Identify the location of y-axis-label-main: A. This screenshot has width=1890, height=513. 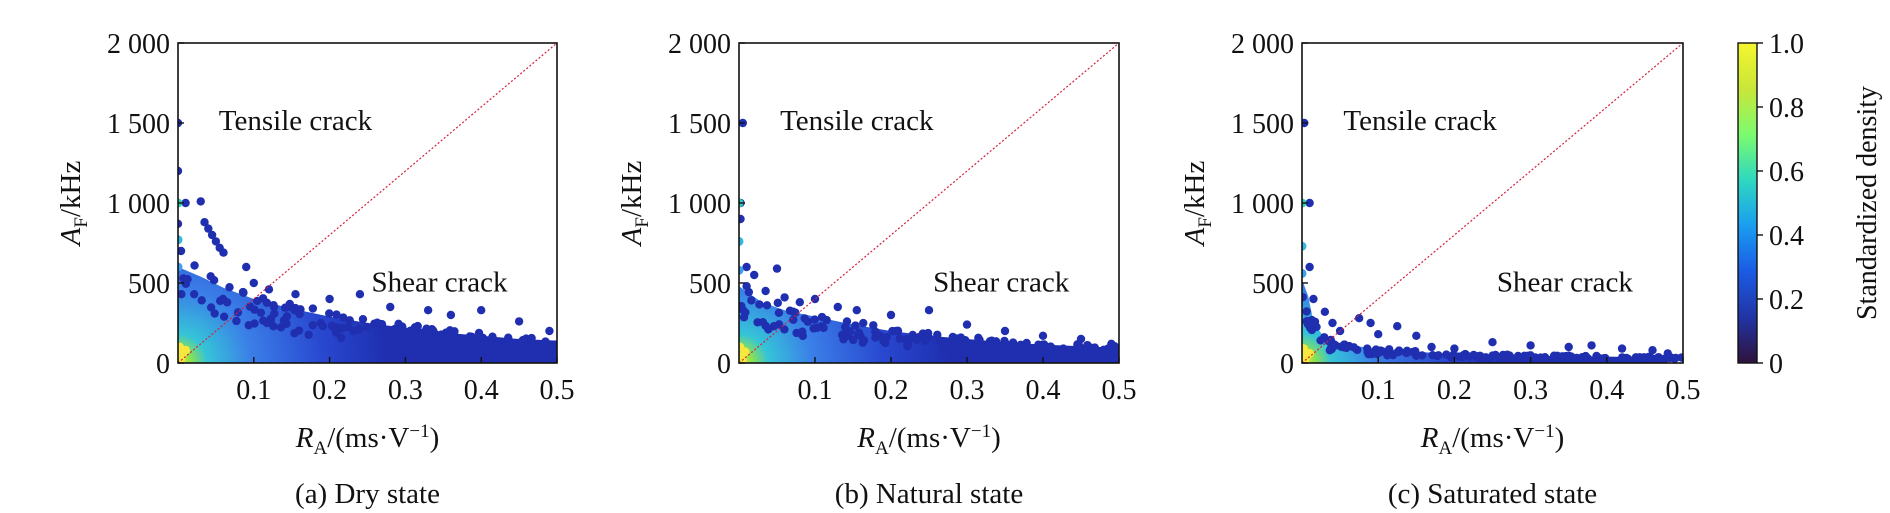
(632, 237).